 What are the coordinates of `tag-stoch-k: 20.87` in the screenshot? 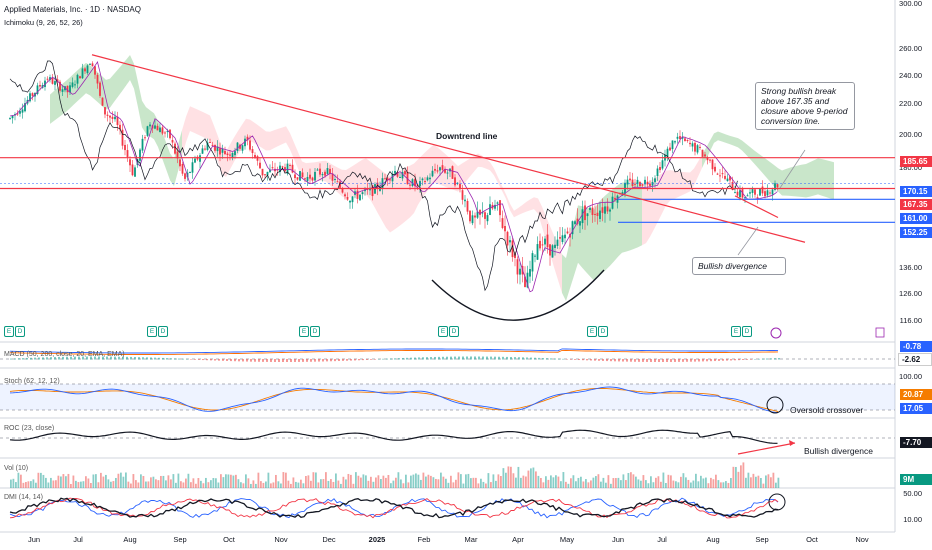 It's located at (916, 394).